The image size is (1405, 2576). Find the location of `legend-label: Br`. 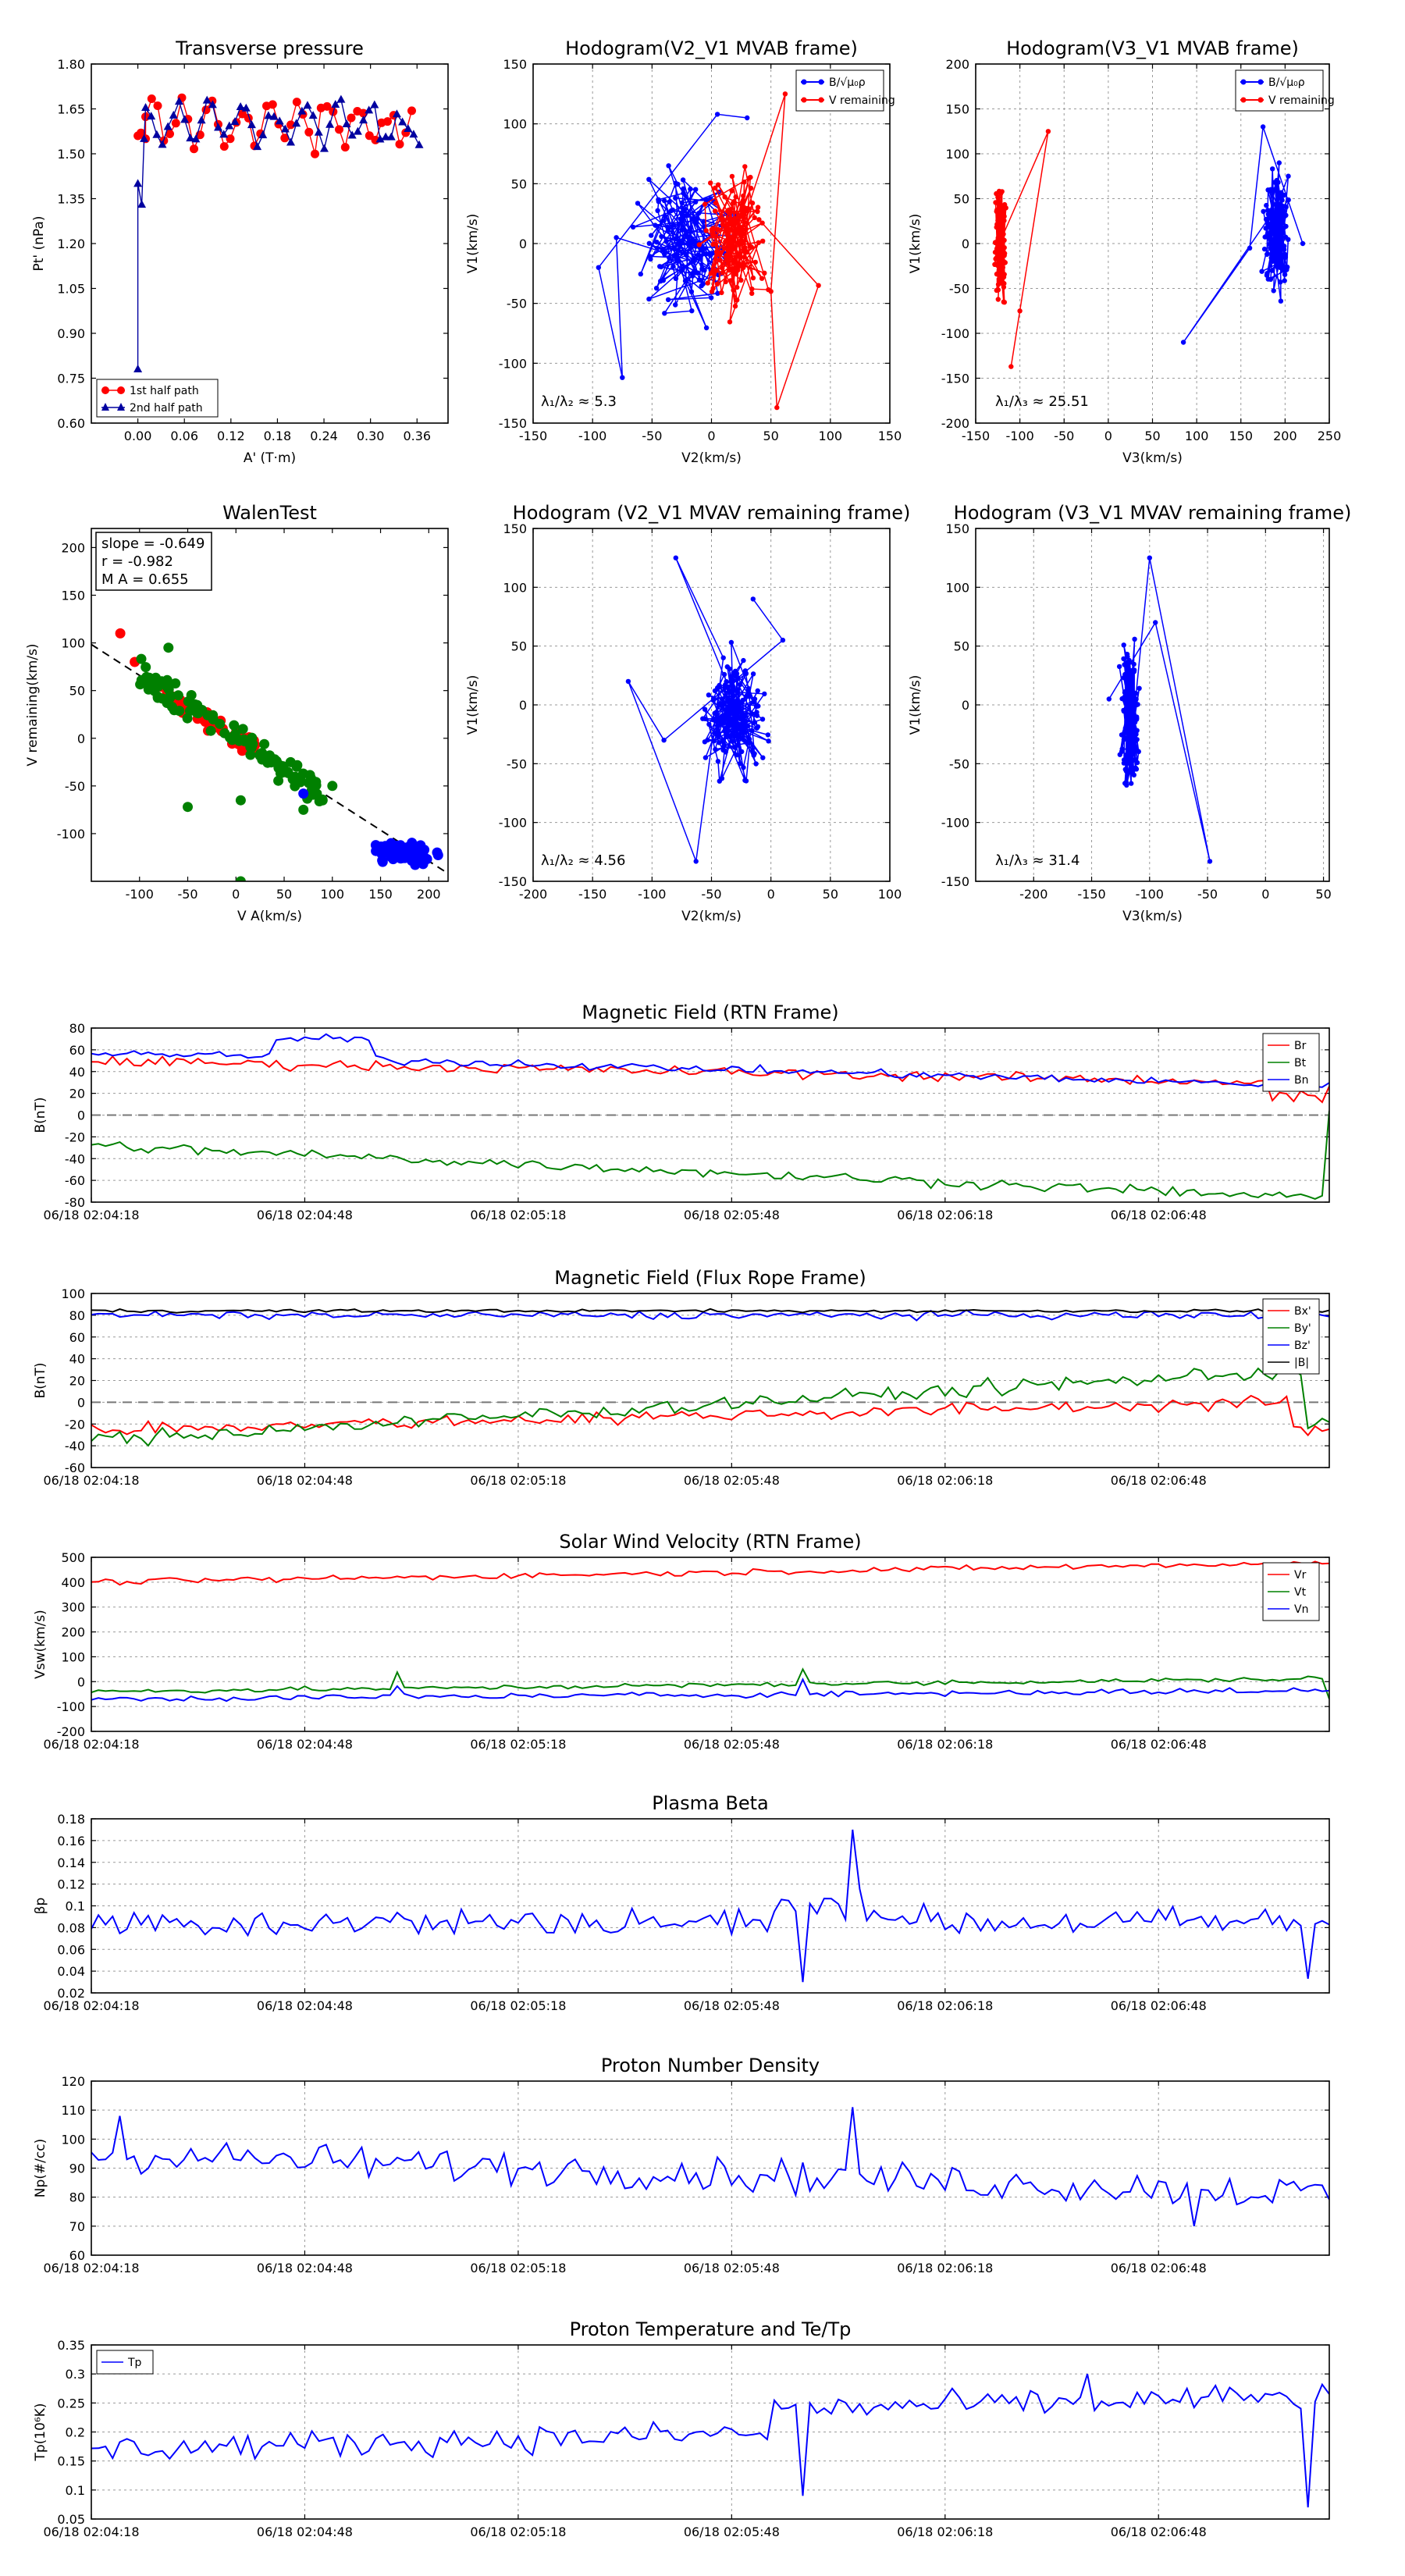

legend-label: Br is located at coordinates (1300, 1046).